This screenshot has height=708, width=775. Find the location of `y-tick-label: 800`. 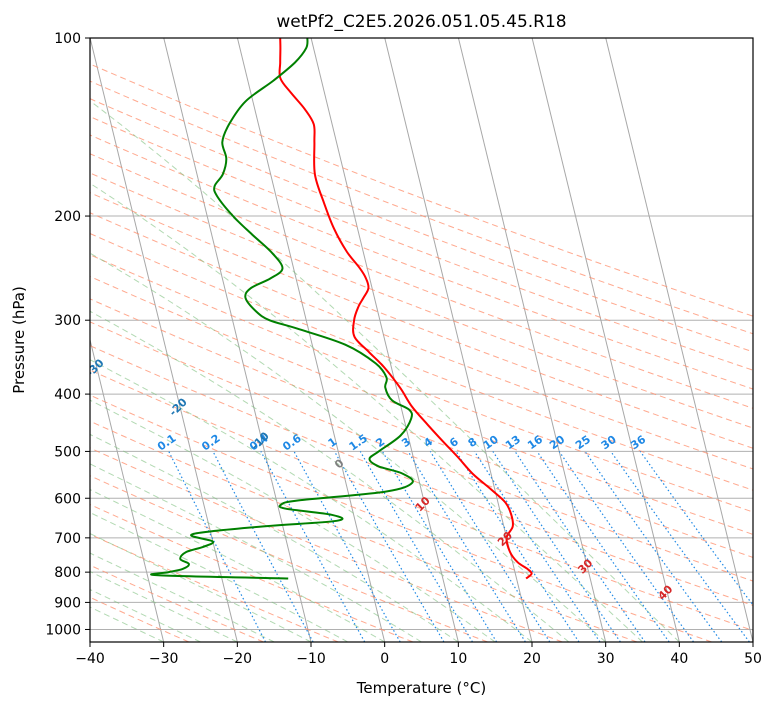

y-tick-label: 800 is located at coordinates (67, 573).